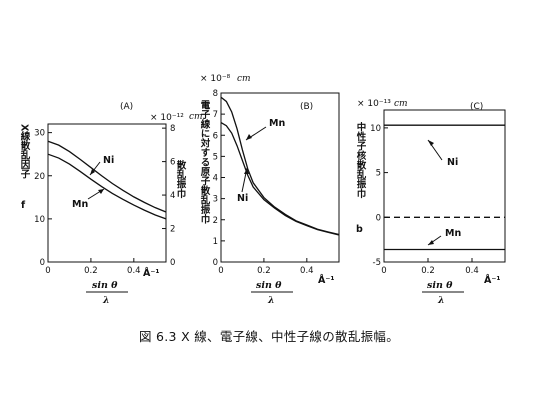 This screenshot has height=403, width=538. What do you see at coordinates (269, 285) in the screenshot?
I see `panel-b-xlabel-numerator: sin θ` at bounding box center [269, 285].